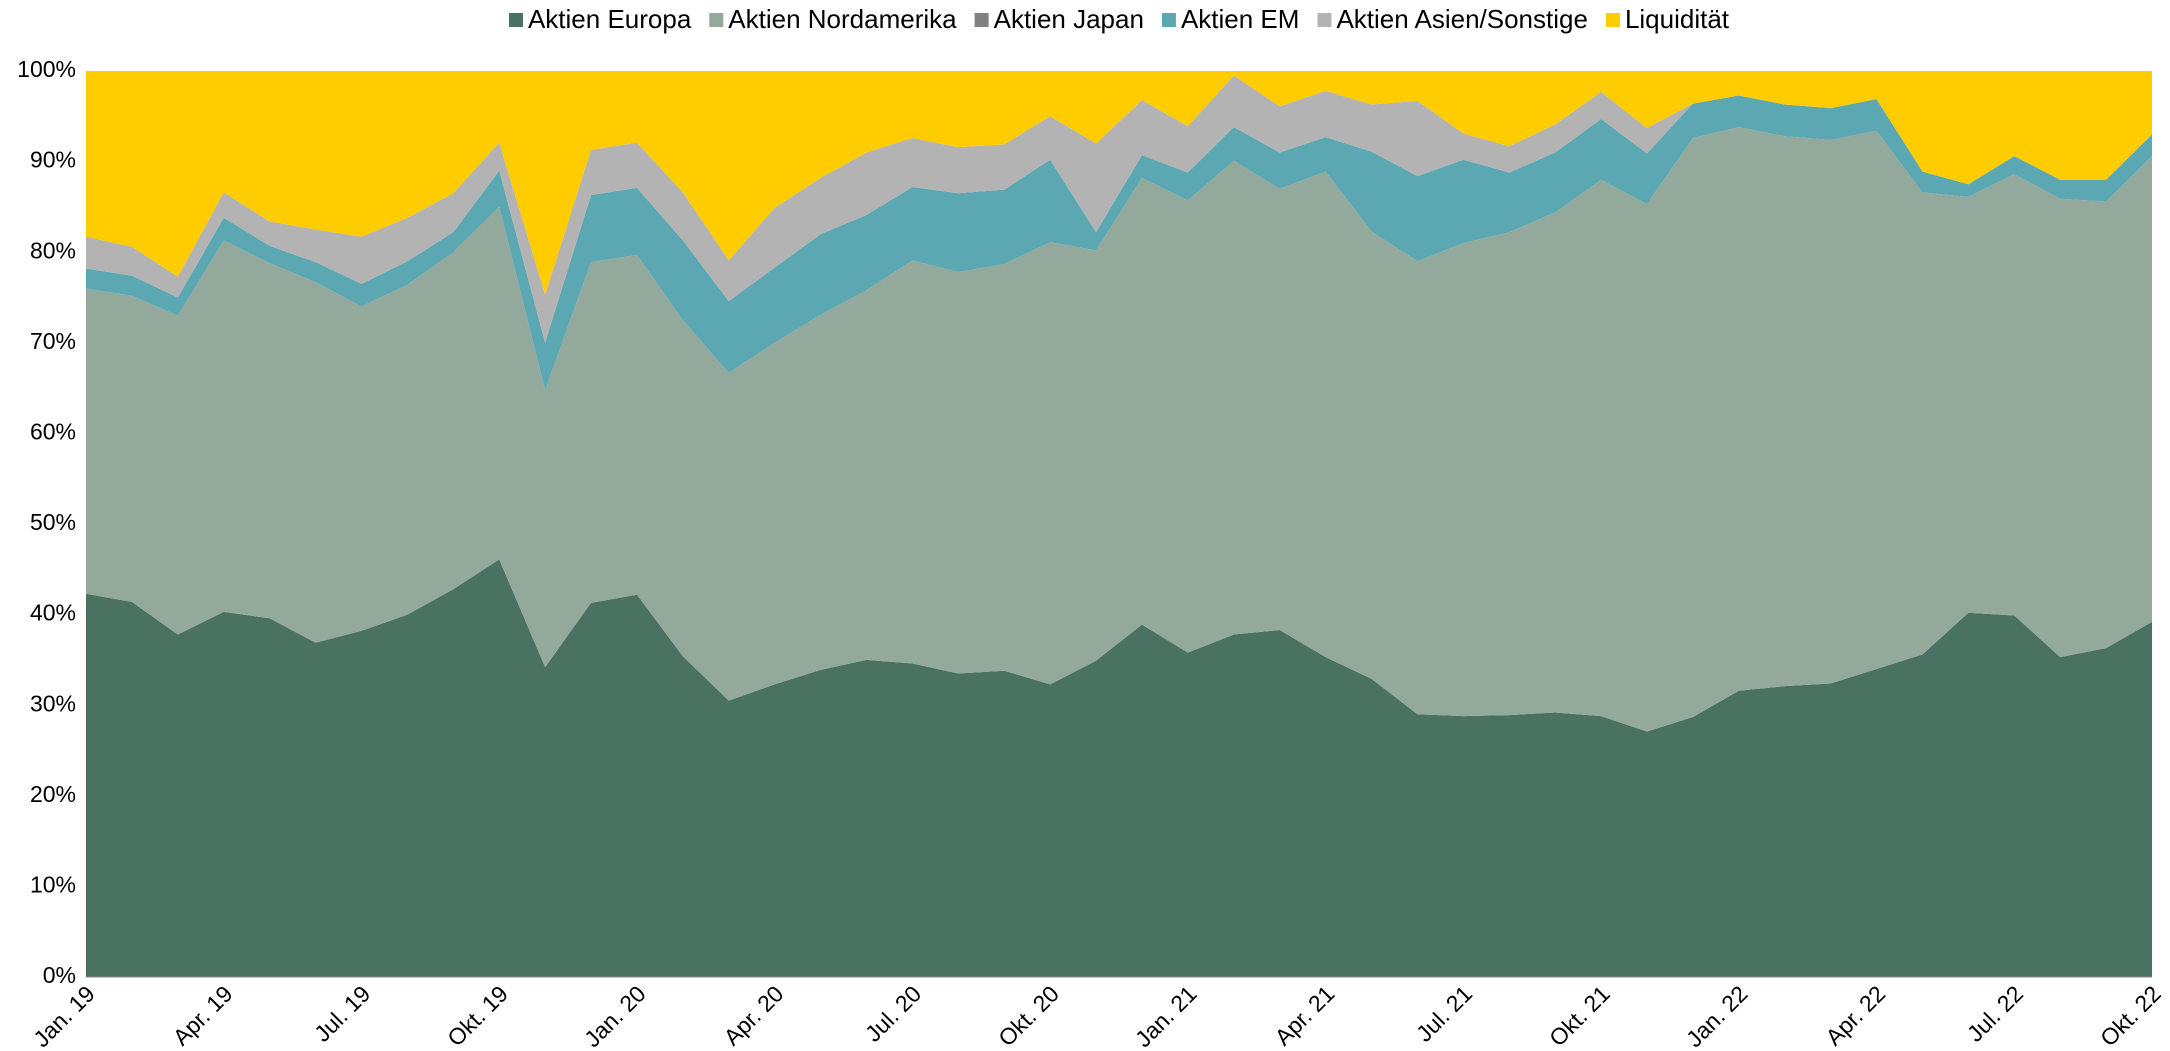 This screenshot has height=1051, width=2170. What do you see at coordinates (1995, 1013) in the screenshot?
I see `x-tick-label: Jul. 22` at bounding box center [1995, 1013].